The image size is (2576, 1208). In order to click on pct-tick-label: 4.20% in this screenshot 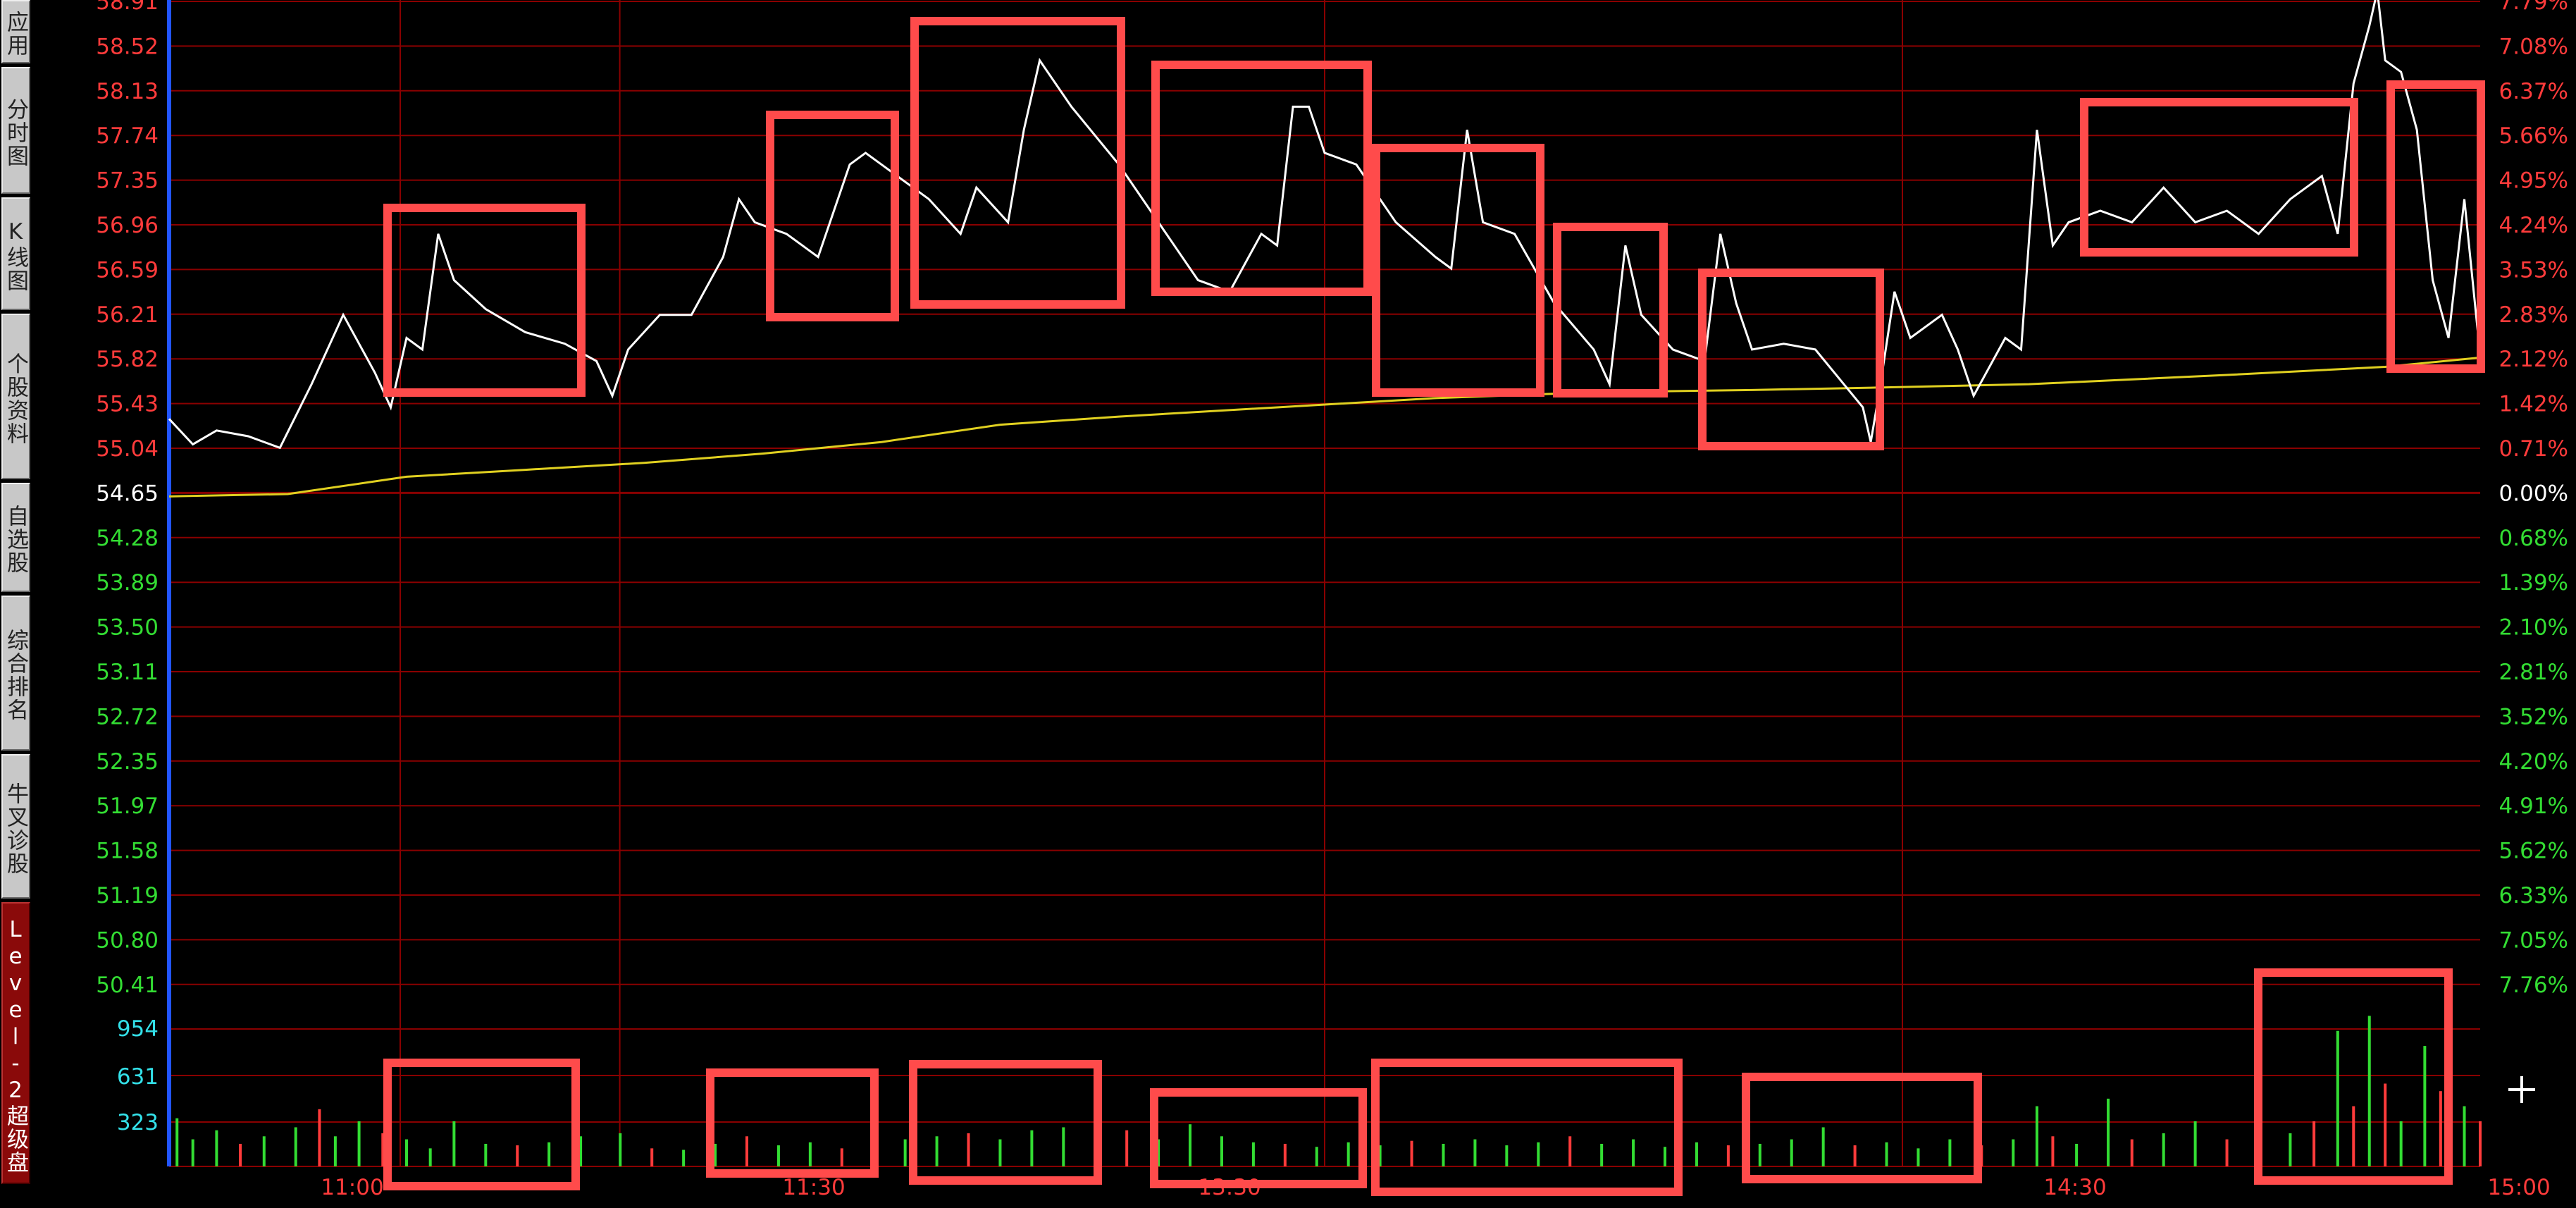, I will do `click(2533, 762)`.